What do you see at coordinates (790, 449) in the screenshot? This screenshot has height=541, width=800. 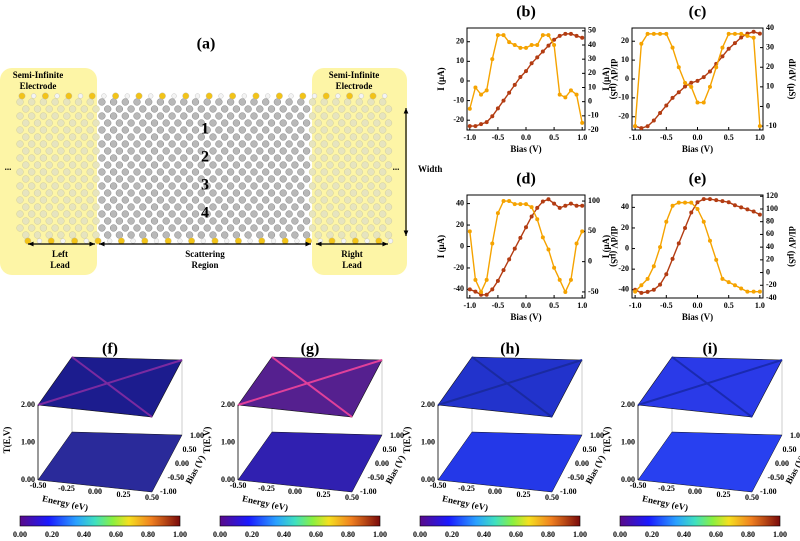 I see `y-tick-label: 0.50` at bounding box center [790, 449].